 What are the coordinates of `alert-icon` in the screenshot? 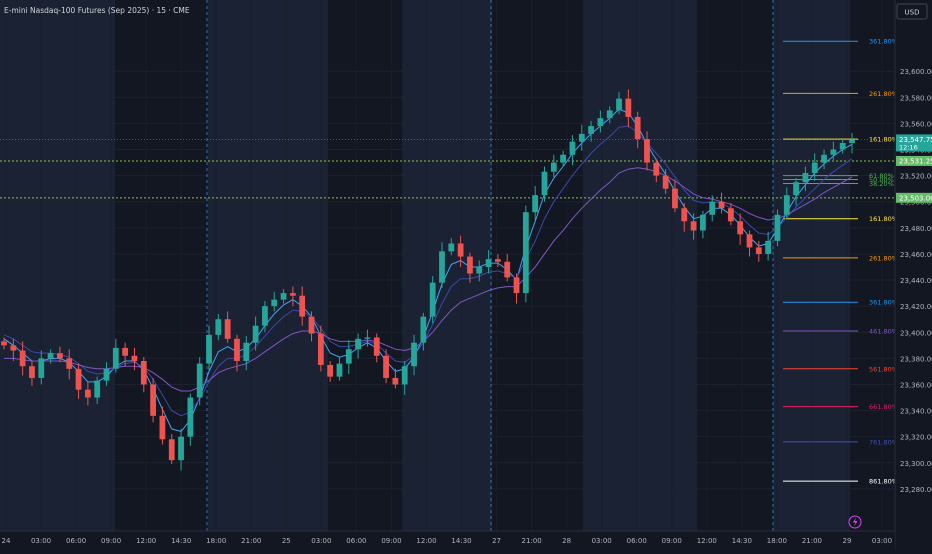 It's located at (855, 522).